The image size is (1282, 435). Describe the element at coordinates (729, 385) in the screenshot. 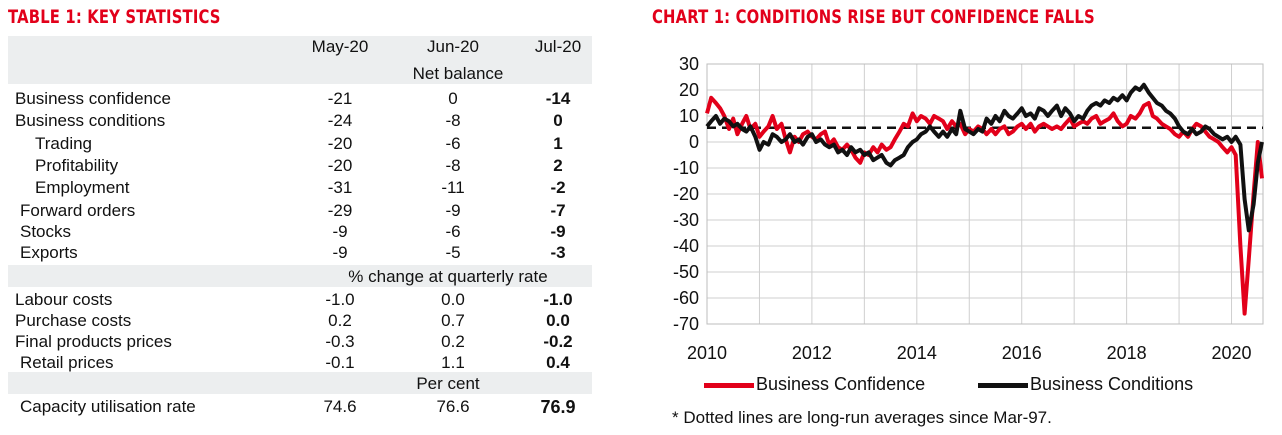

I see `legend-swatch-red` at that location.